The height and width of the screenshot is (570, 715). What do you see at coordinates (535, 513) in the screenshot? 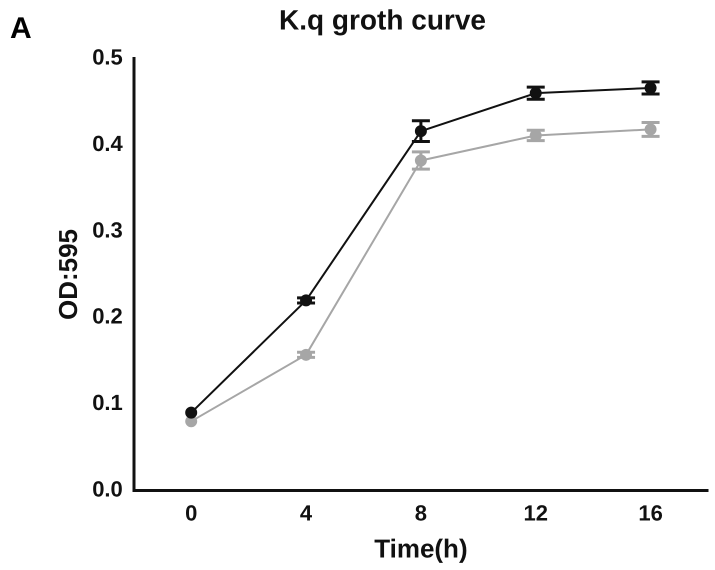
I see `x-tick-label: 12` at bounding box center [535, 513].